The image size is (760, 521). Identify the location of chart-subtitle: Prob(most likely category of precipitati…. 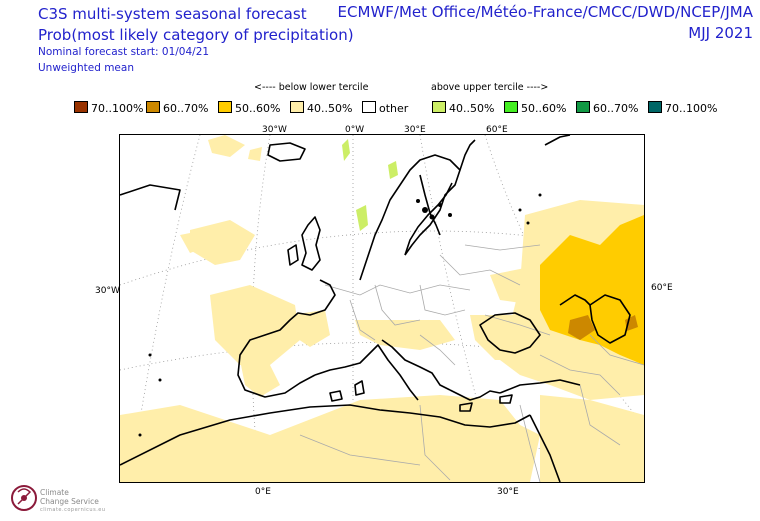
(196, 35).